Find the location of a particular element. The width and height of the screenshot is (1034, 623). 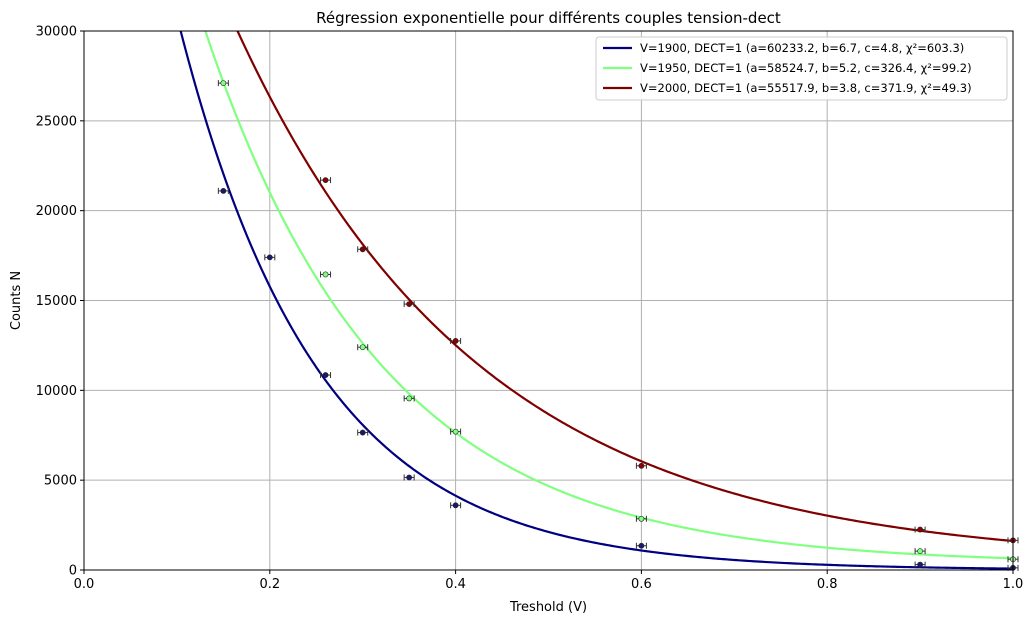

x-tick-label: 0.0 is located at coordinates (84, 584).